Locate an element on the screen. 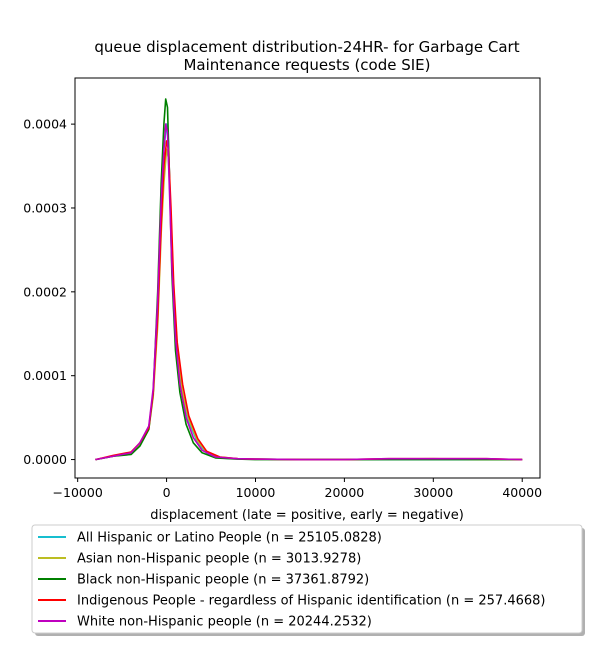 Image resolution: width=600 pixels, height=650 pixels. y-tick-label: 0.0002 is located at coordinates (45, 291).